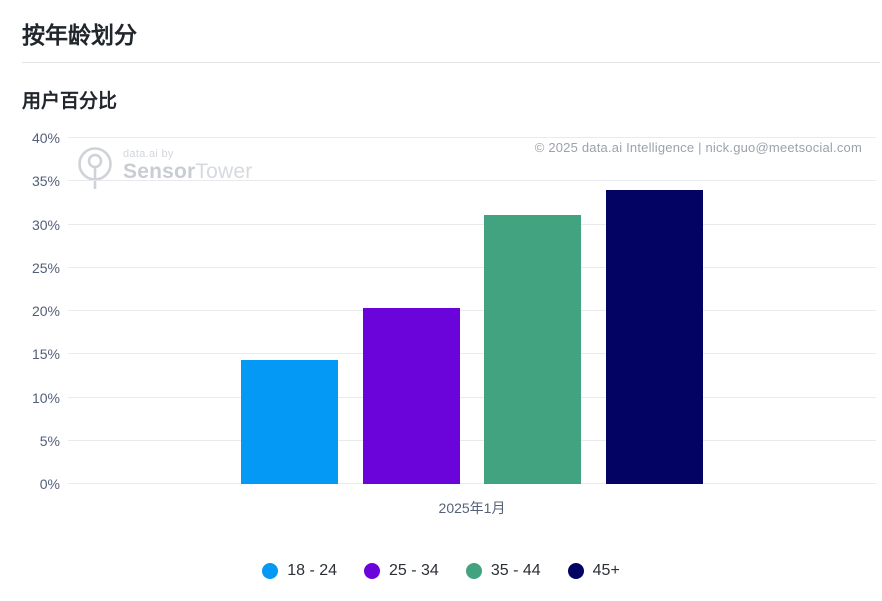  I want to click on legend-item-45plus: 45+, so click(593, 571).